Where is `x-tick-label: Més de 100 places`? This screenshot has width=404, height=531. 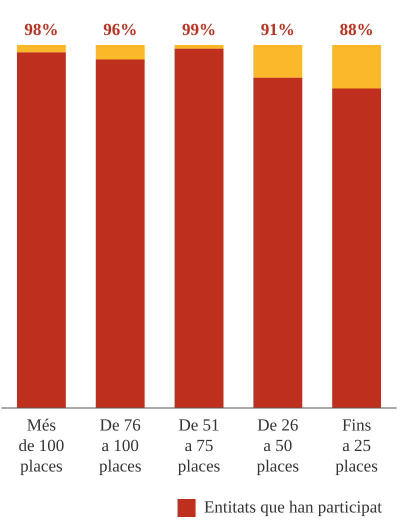 x-tick-label: Més de 100 places is located at coordinates (41, 445).